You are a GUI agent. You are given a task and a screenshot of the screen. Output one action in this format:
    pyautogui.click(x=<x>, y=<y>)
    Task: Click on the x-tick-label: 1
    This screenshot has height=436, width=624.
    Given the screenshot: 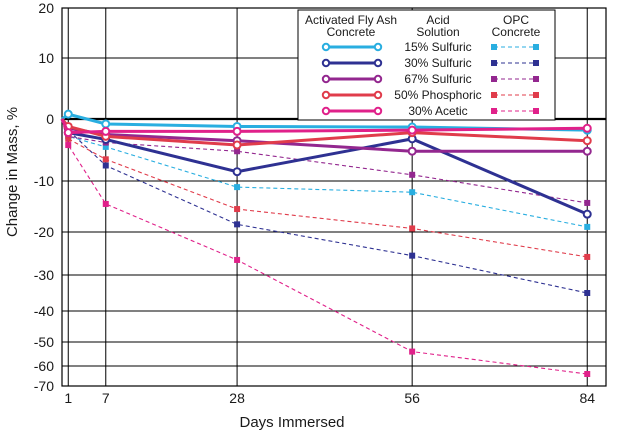 What is the action you would take?
    pyautogui.click(x=68, y=398)
    